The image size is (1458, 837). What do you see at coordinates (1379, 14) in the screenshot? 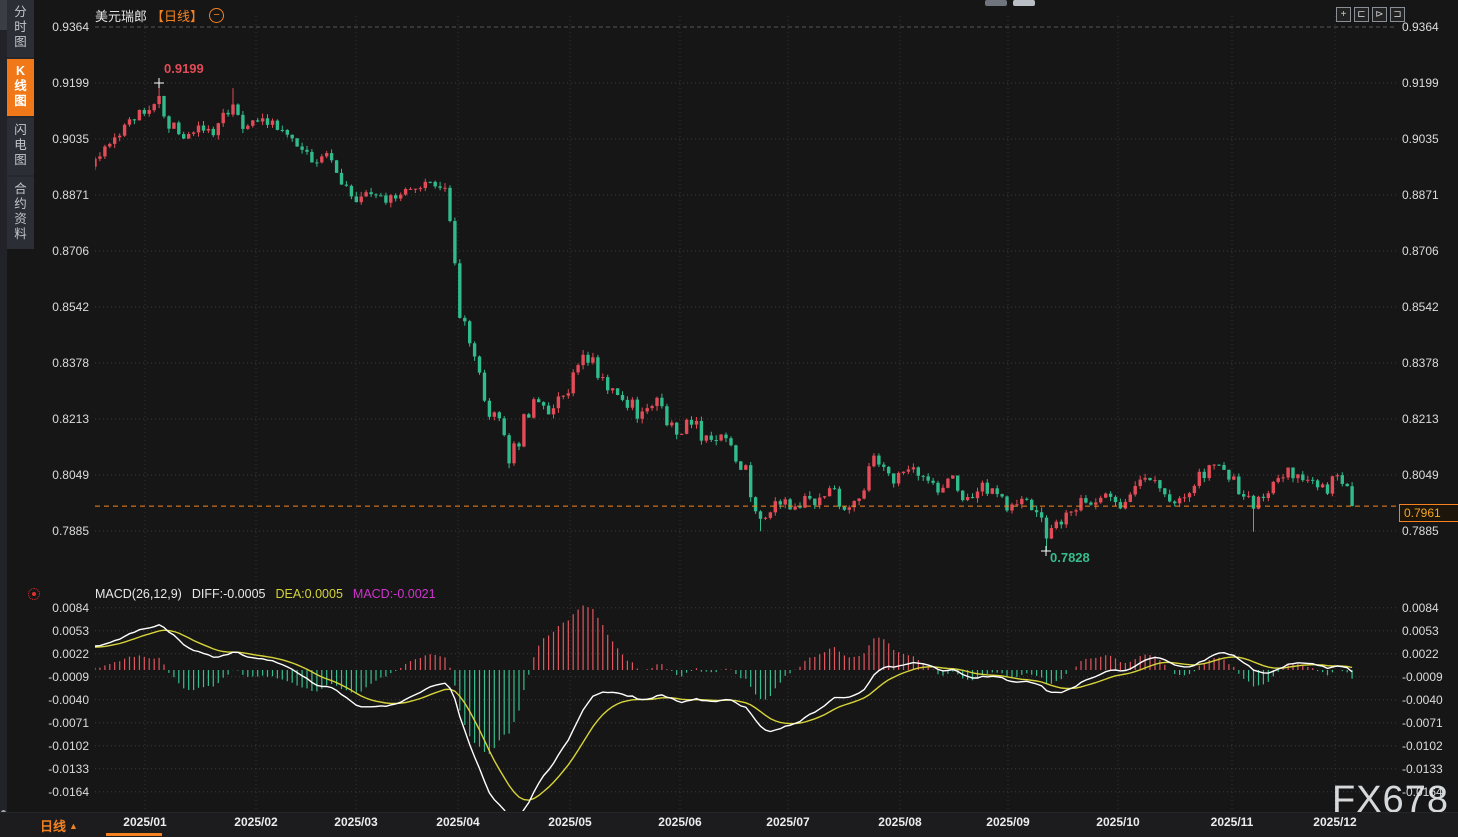
I see `scale-auto-icon: ⊳` at bounding box center [1379, 14].